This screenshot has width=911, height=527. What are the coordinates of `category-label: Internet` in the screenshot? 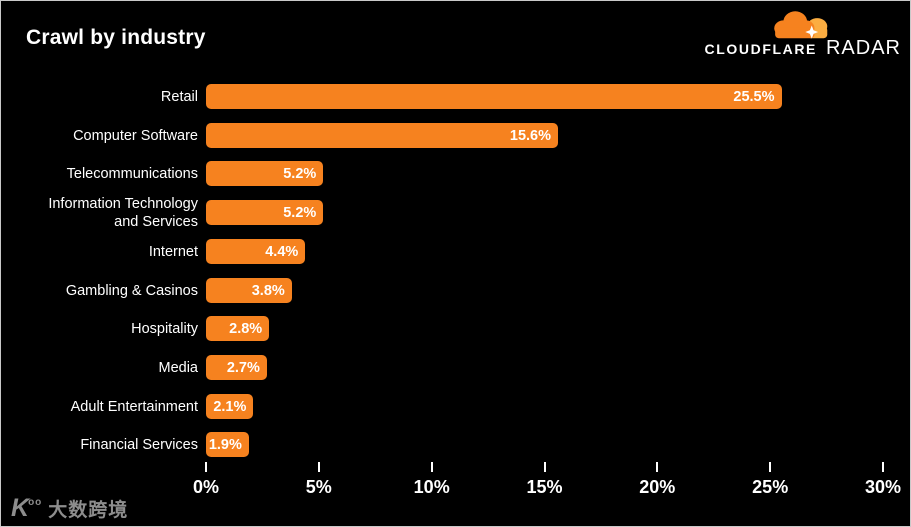 It's located at (173, 251).